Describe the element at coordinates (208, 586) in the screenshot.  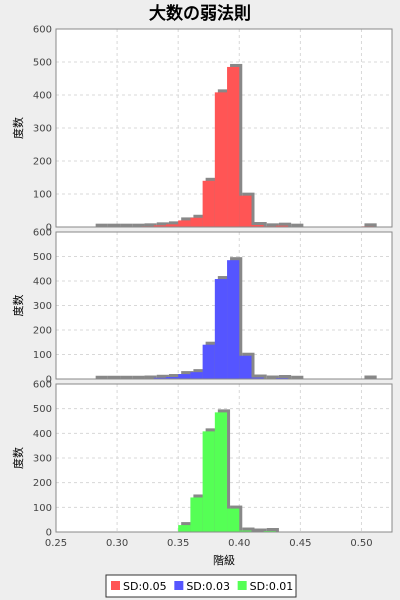
I see `legend-label: SD:0.03` at that location.